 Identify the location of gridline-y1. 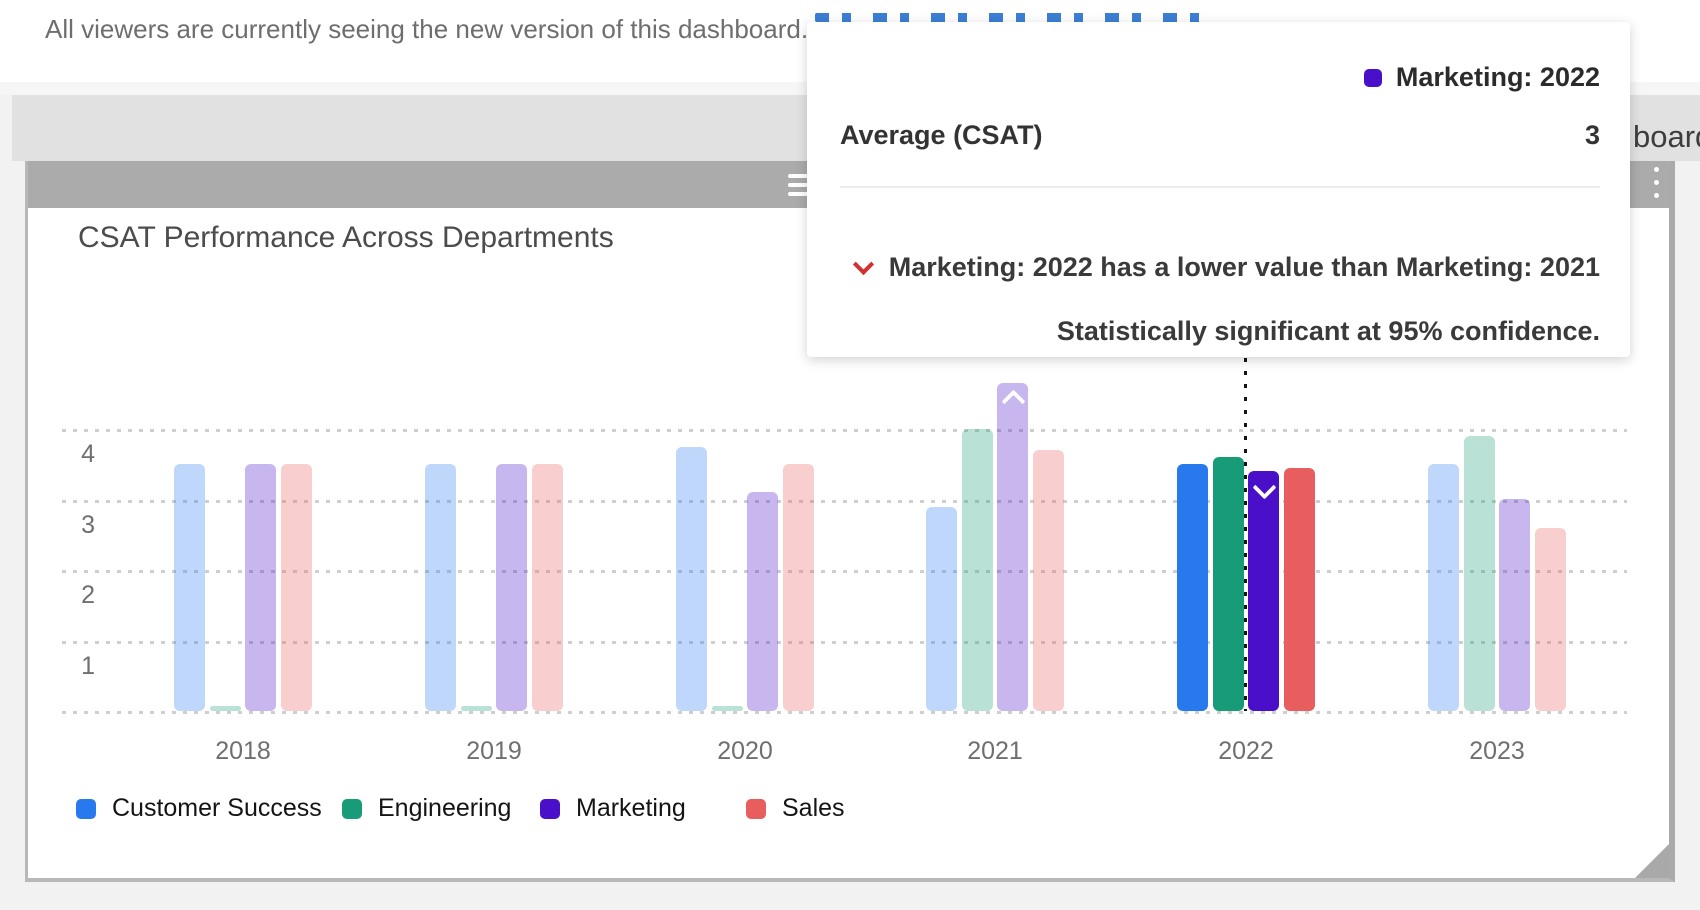
(844, 642).